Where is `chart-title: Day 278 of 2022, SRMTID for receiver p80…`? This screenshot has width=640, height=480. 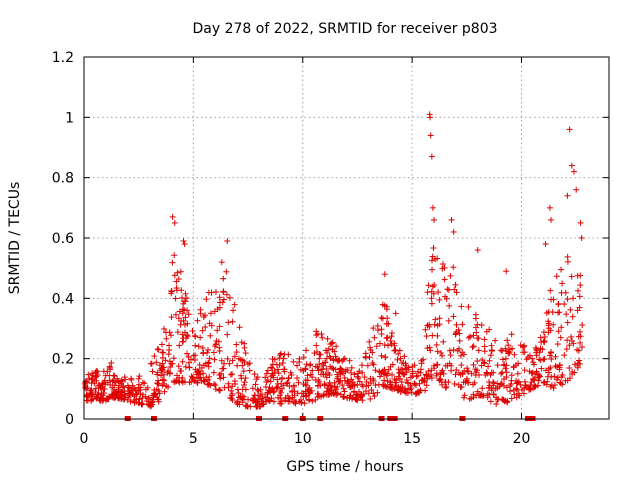 chart-title: Day 278 of 2022, SRMTID for receiver p80… is located at coordinates (344, 29).